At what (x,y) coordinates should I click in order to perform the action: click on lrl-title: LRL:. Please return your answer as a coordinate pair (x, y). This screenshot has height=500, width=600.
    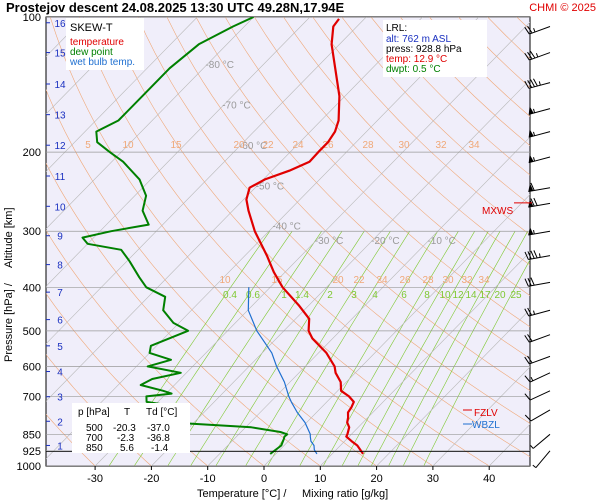
    Looking at the image, I should click on (396, 28).